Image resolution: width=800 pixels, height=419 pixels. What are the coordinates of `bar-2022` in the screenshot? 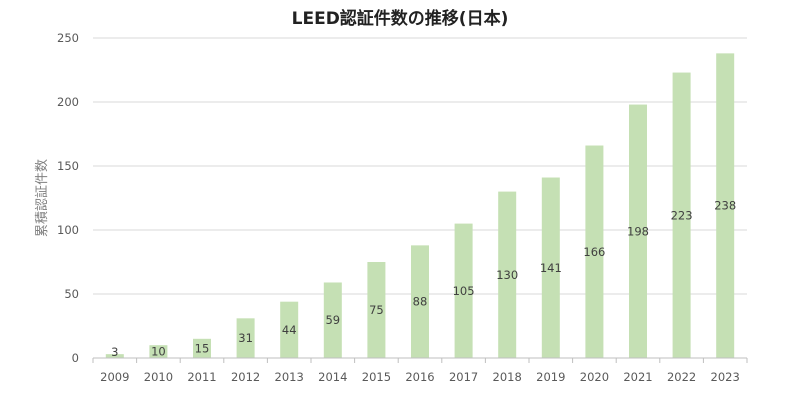 It's located at (681, 215).